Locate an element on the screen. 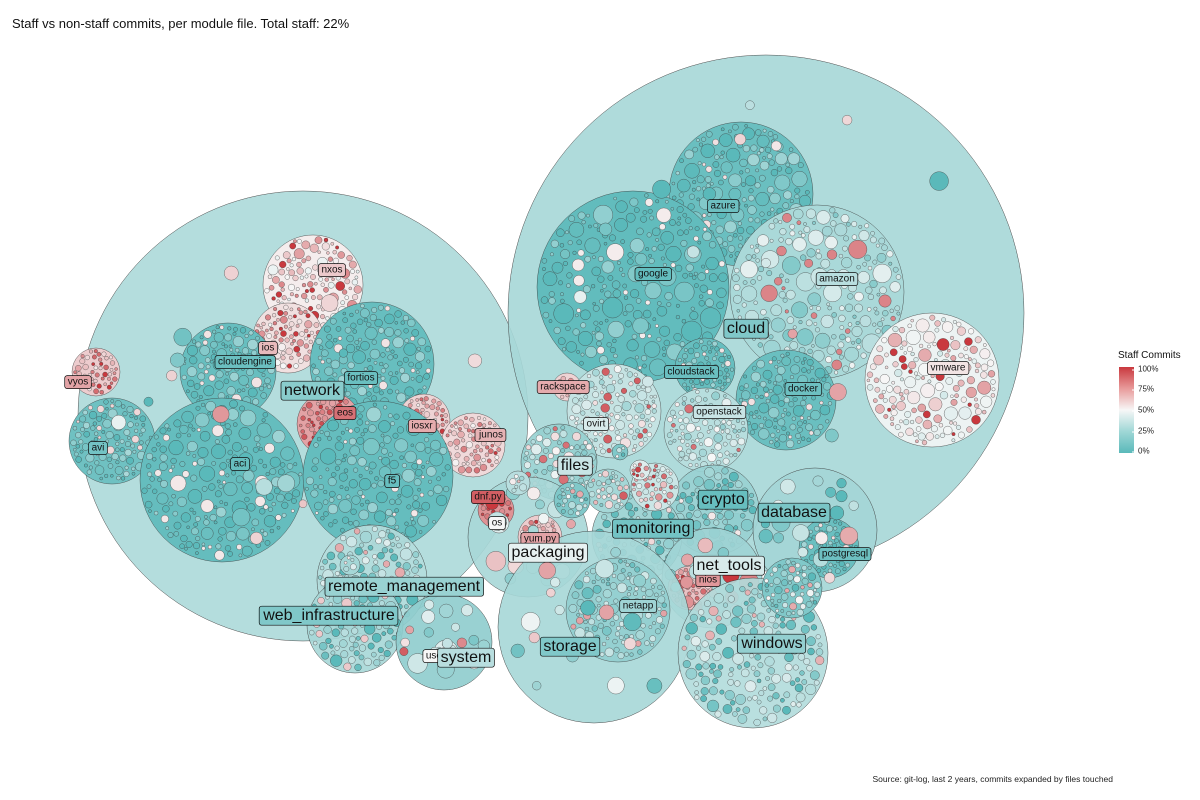 The image size is (1200, 800). system-misc-leaf-bubble is located at coordinates (447, 643).